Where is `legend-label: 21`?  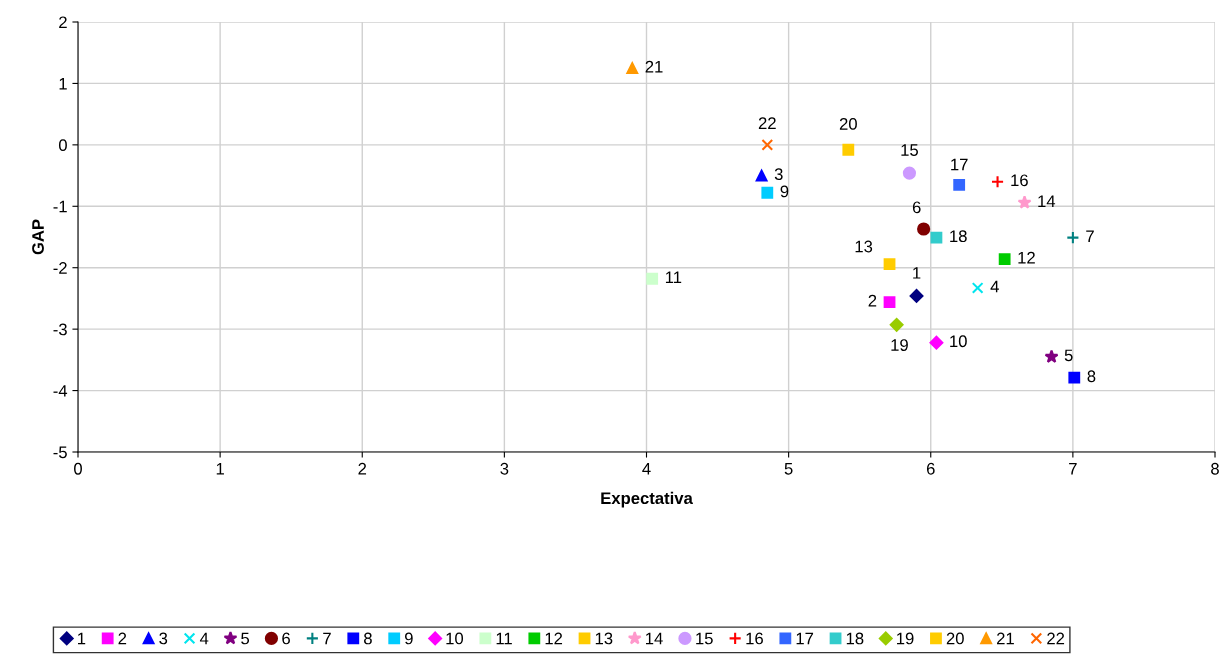
legend-label: 21 is located at coordinates (1005, 638).